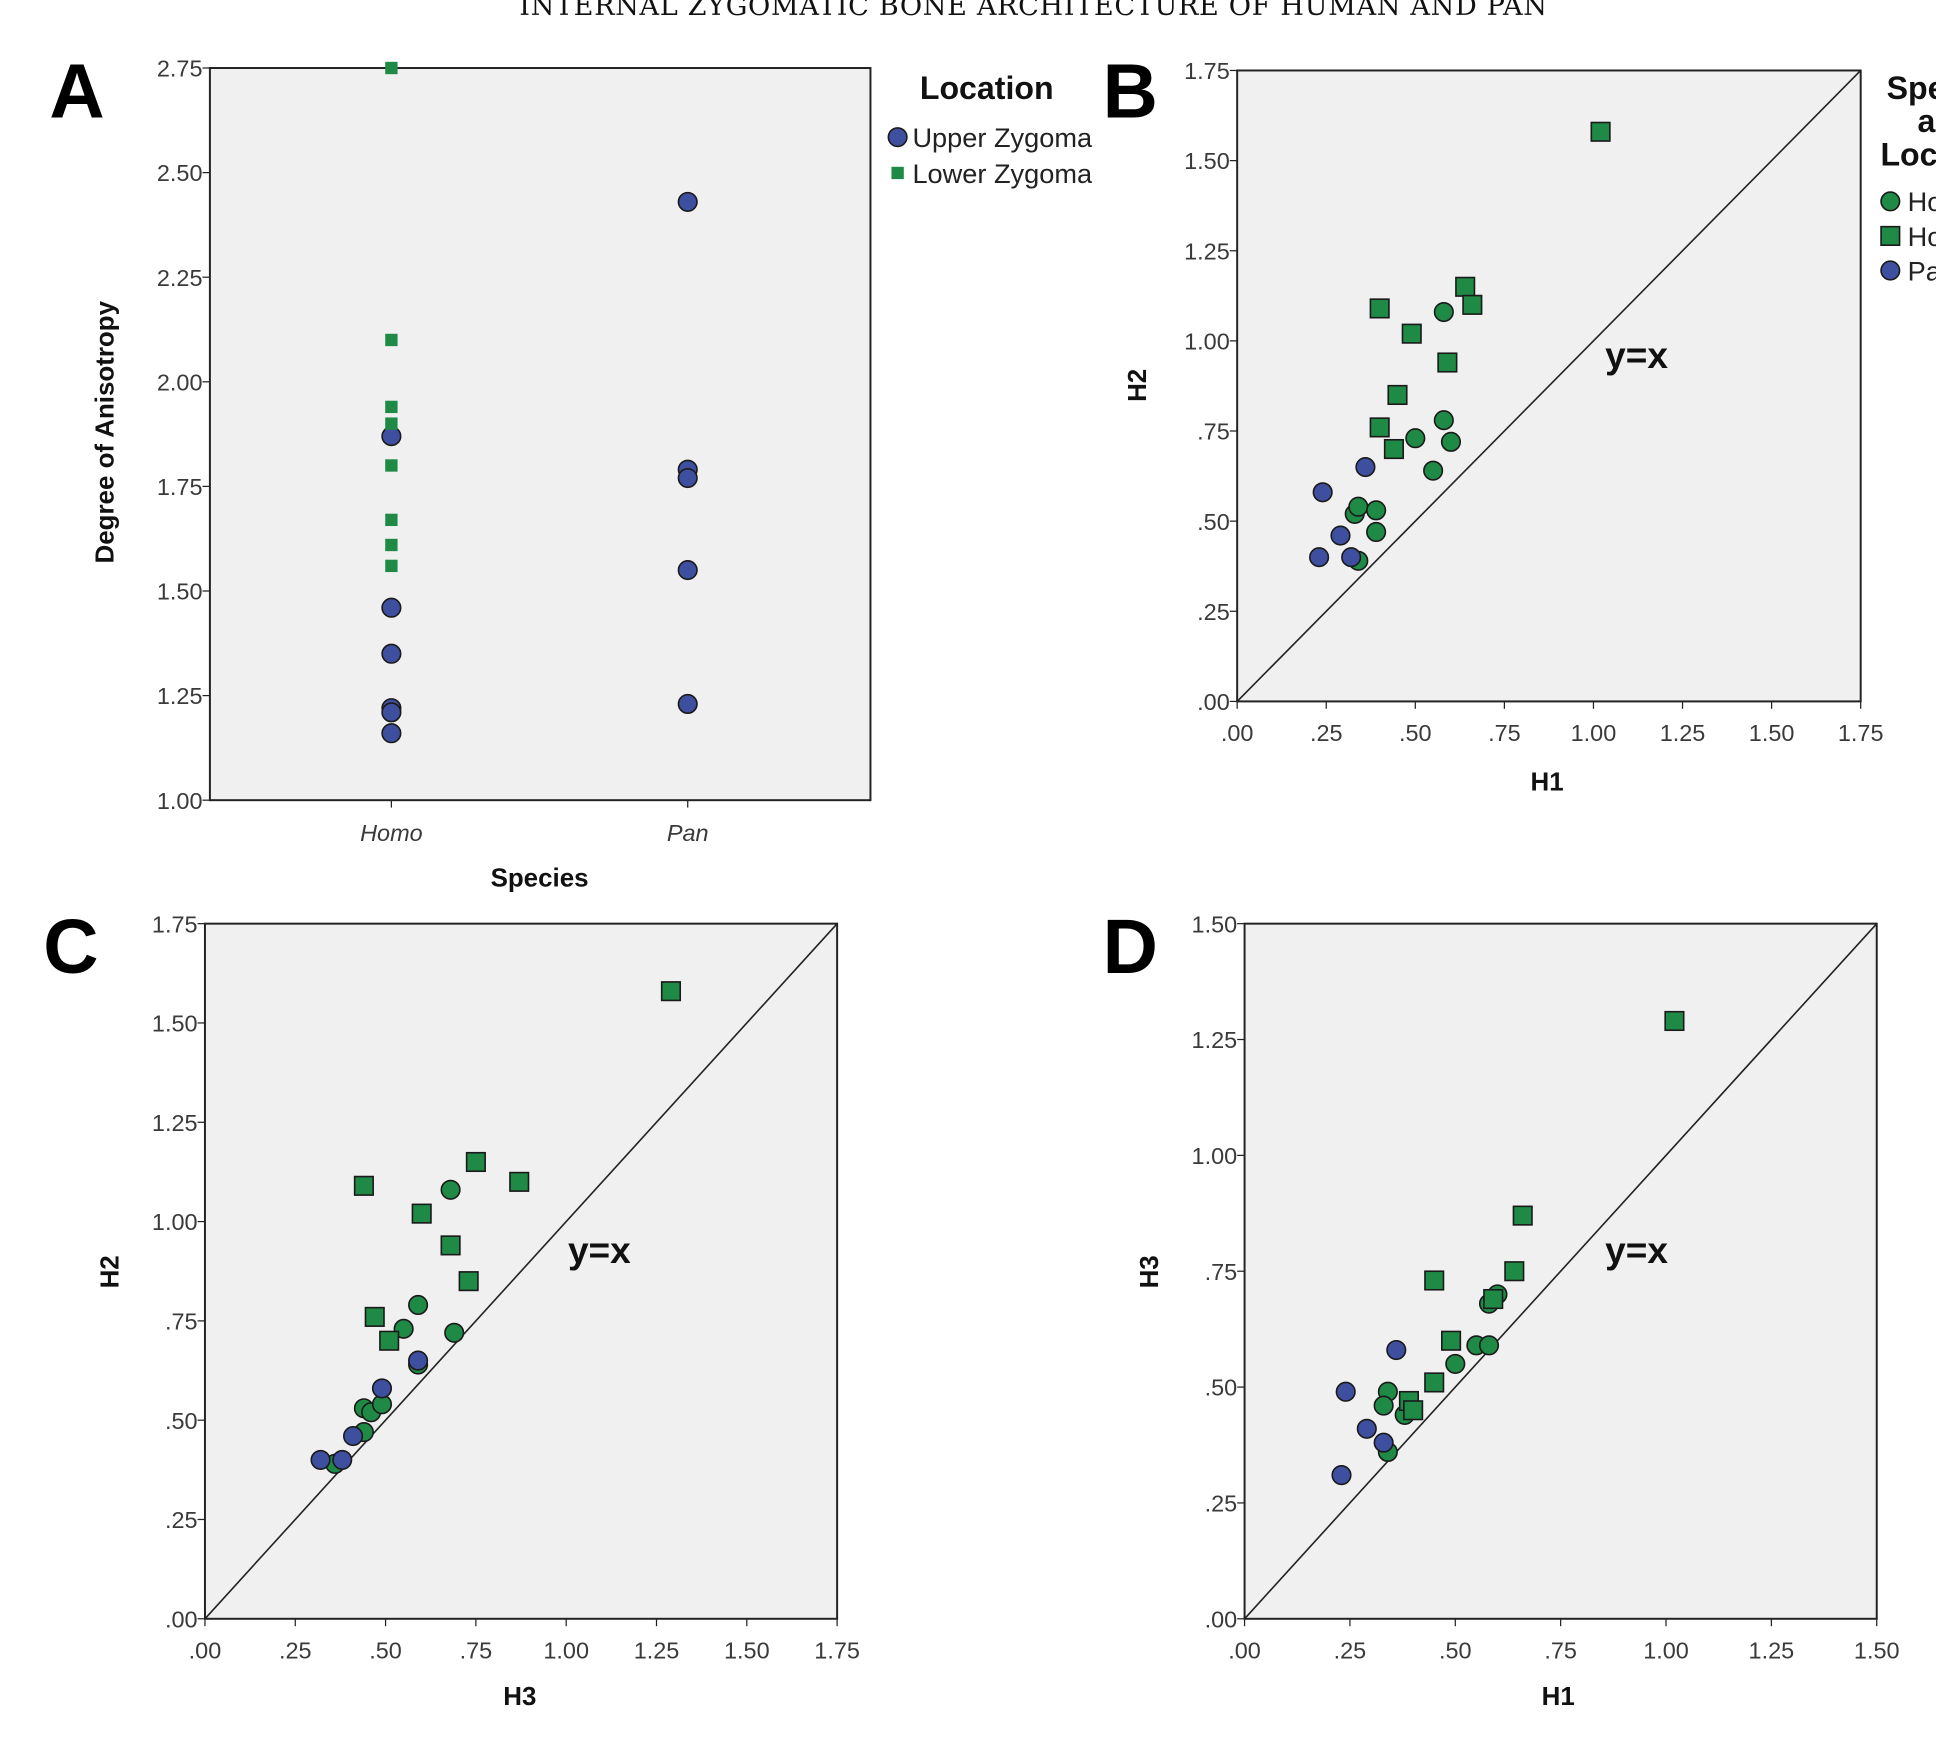 Image resolution: width=1936 pixels, height=1751 pixels. What do you see at coordinates (1911, 88) in the screenshot?
I see `legend-title: Spe` at bounding box center [1911, 88].